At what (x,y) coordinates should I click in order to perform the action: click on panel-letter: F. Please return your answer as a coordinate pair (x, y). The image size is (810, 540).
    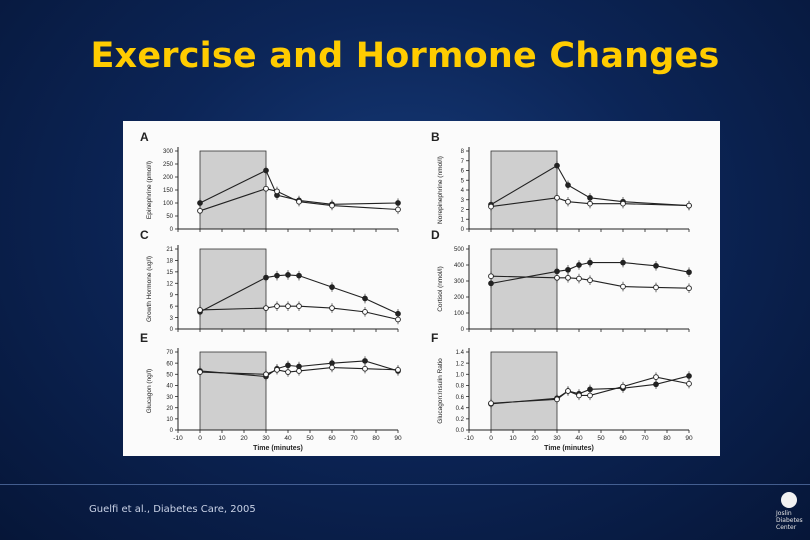
    Looking at the image, I should click on (434, 338).